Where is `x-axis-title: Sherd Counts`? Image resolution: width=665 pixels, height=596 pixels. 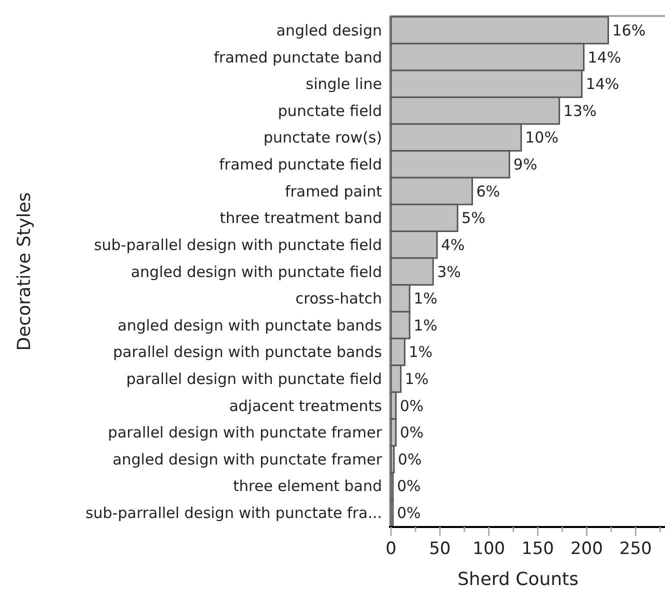
x-axis-title: Sherd Counts is located at coordinates (518, 579).